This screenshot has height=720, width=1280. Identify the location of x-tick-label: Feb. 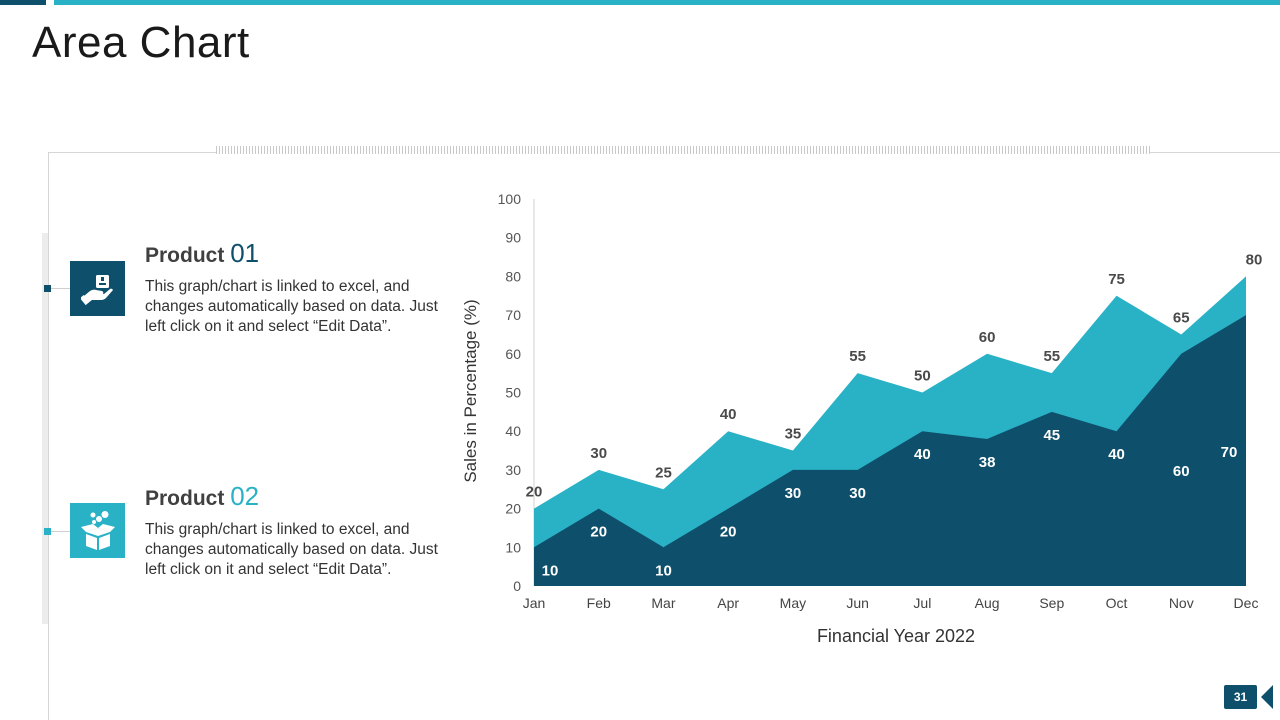
(599, 603).